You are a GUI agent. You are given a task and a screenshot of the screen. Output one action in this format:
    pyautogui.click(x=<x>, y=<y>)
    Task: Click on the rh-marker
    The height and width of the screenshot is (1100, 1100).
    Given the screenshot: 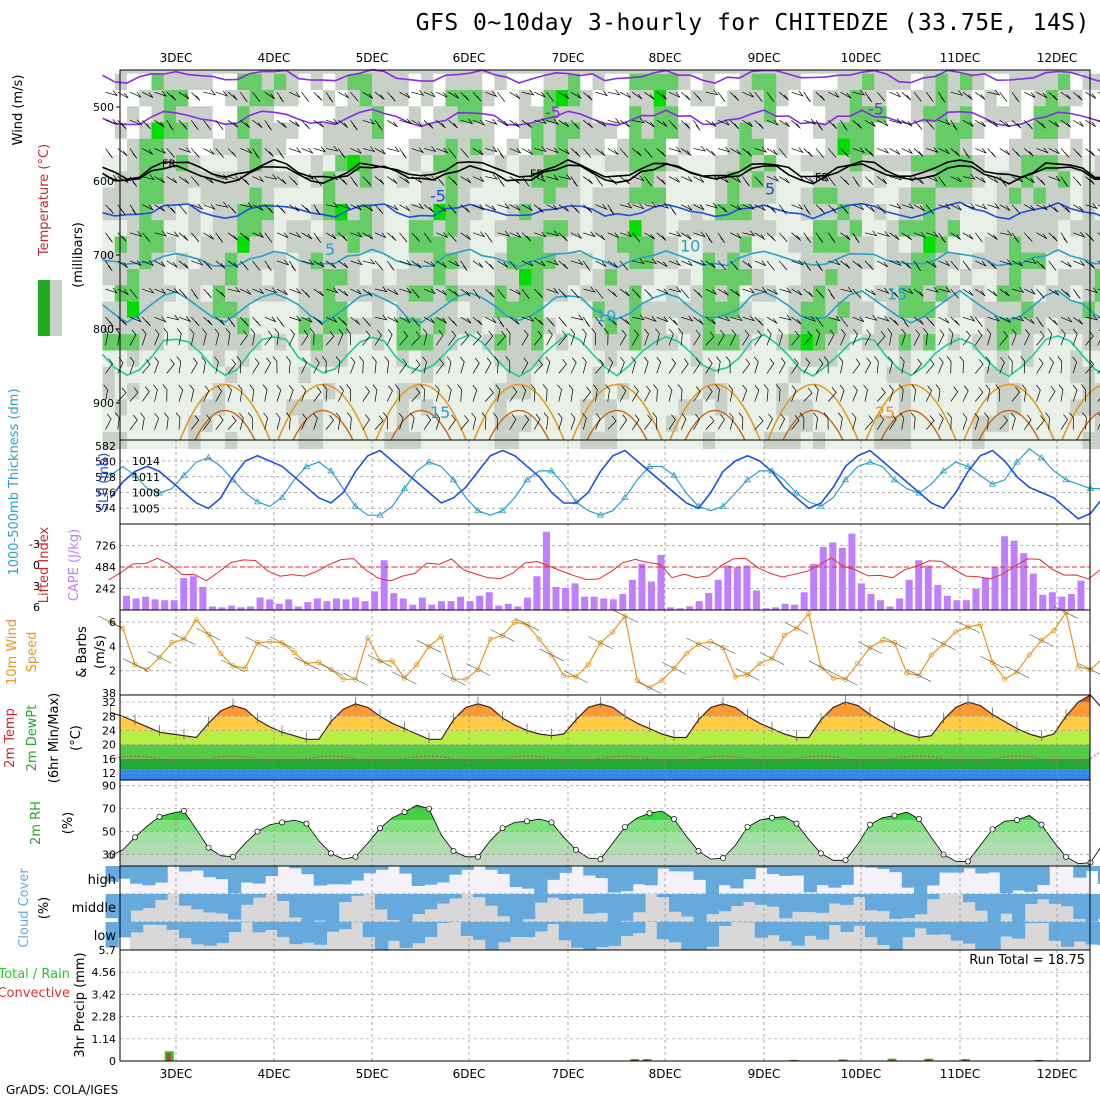 What is the action you would take?
    pyautogui.click(x=968, y=861)
    